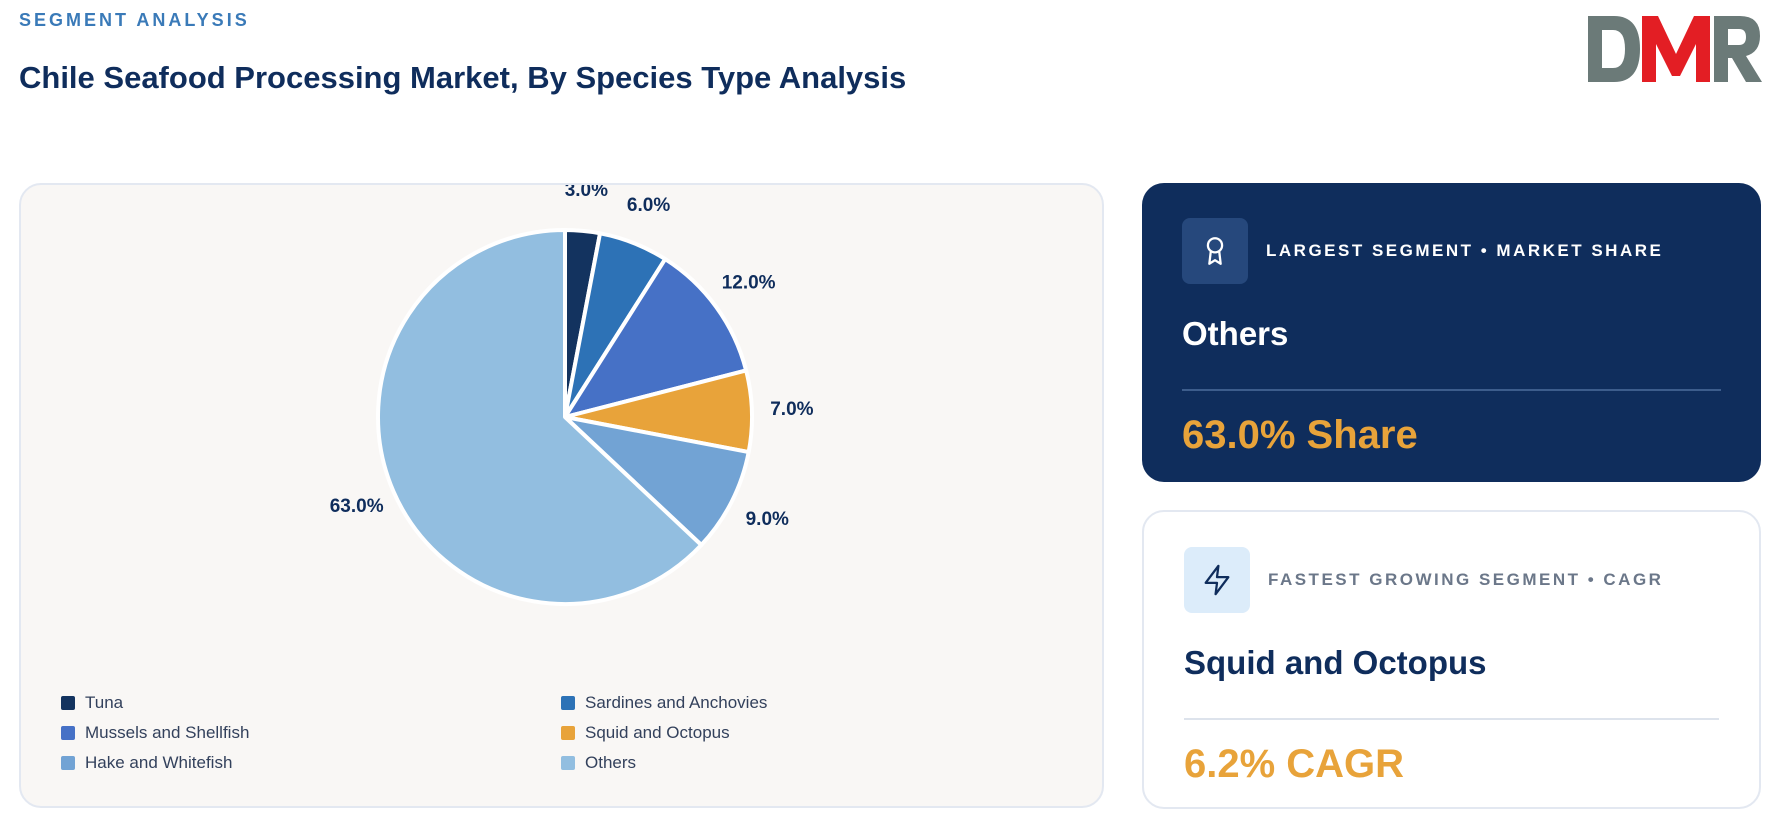  I want to click on pie-slice-mussels-and-shellfish, so click(656, 338).